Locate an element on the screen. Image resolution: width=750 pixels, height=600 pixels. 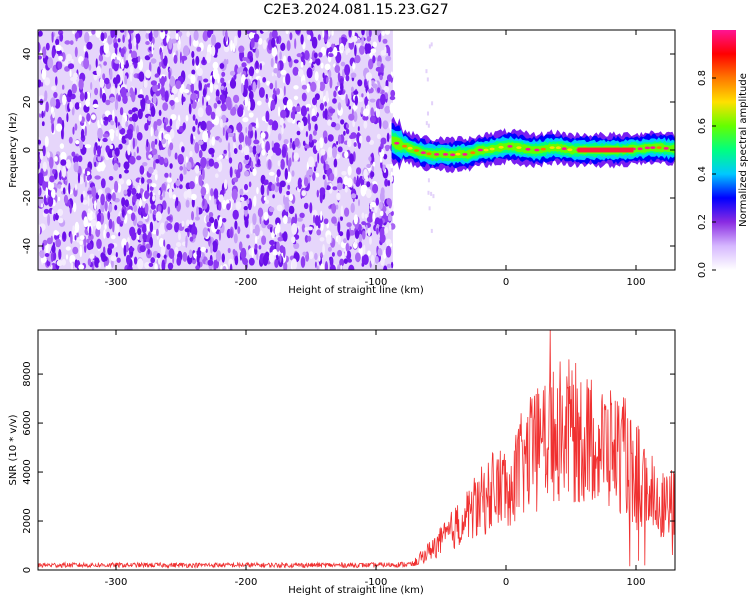
signal-hotspot is located at coordinates (528, 149).